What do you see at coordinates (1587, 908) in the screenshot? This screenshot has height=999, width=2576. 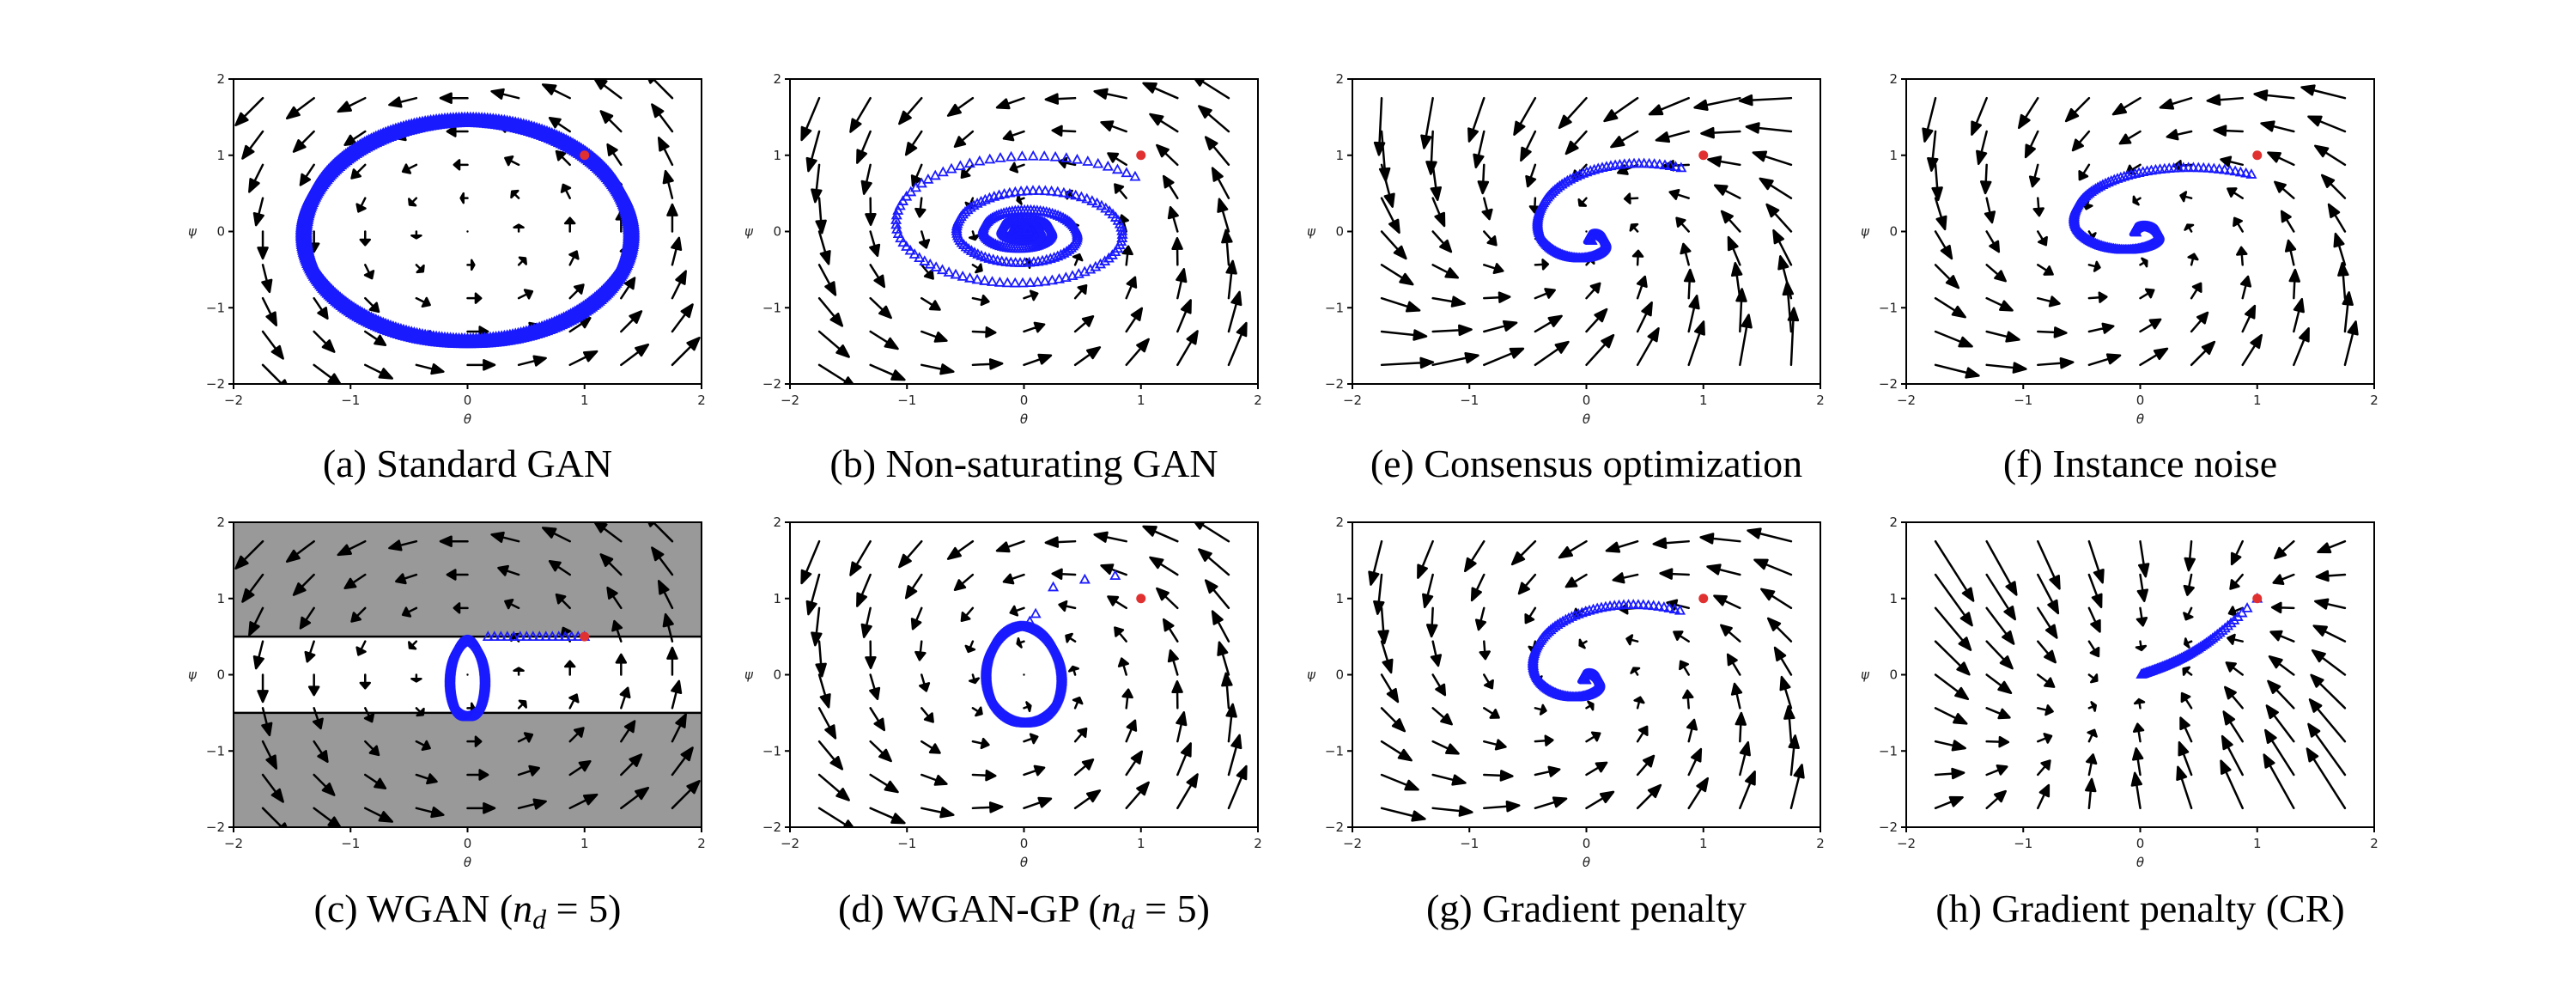 I see `panel-caption: (g) Gradient penalty` at bounding box center [1587, 908].